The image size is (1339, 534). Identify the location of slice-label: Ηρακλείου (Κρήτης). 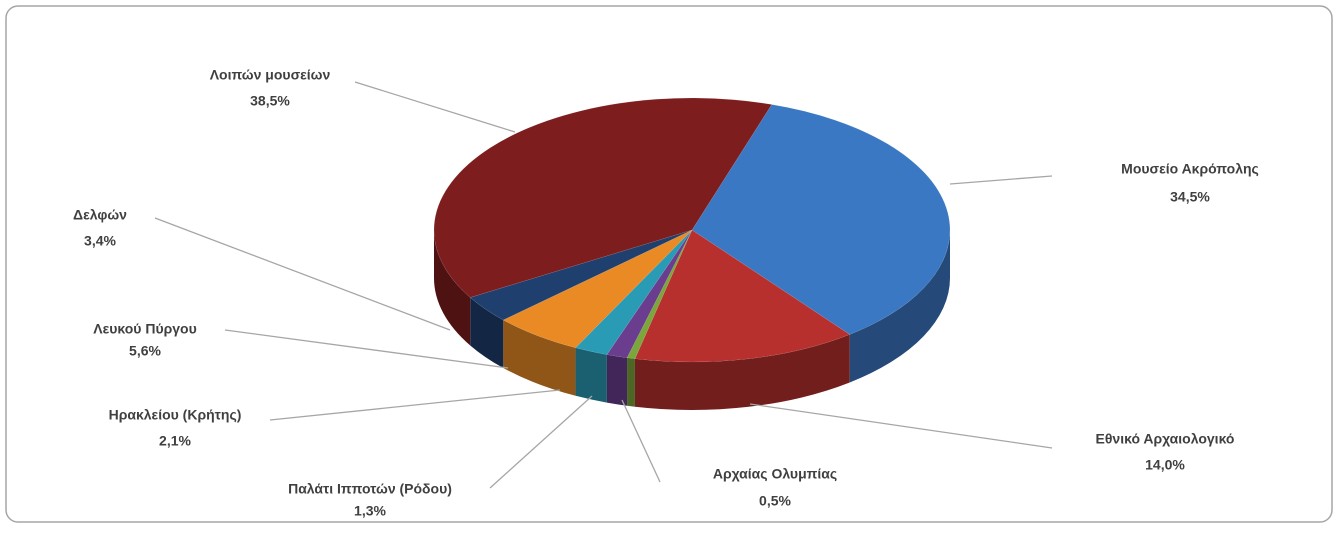
(175, 415).